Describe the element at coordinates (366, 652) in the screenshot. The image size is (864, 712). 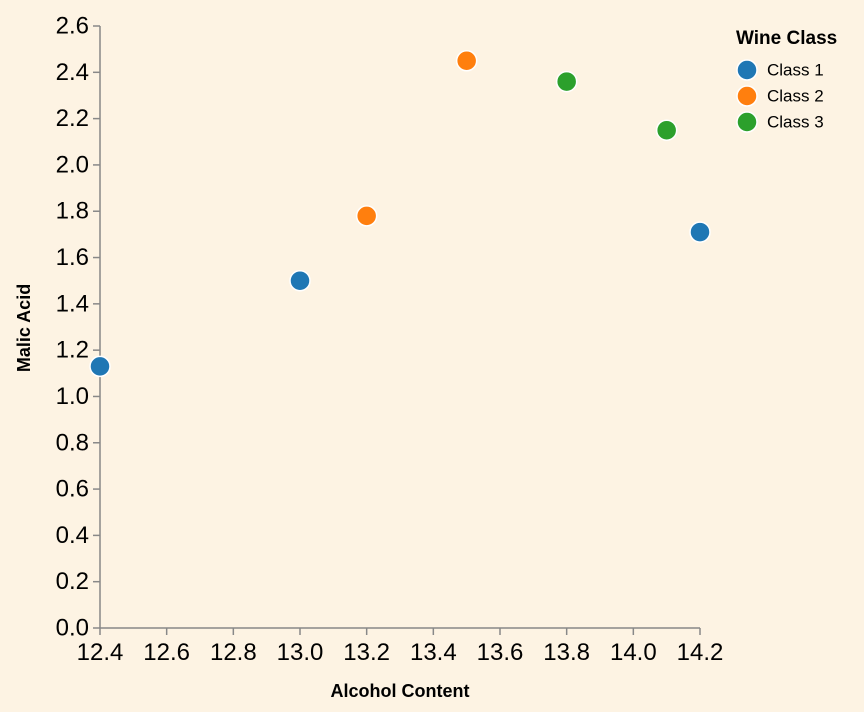
I see `x-tick-label: 13.2` at that location.